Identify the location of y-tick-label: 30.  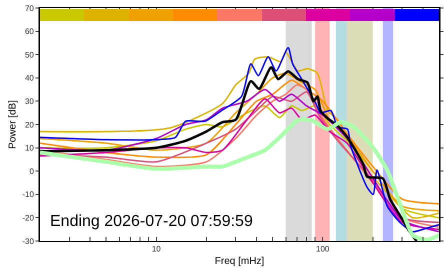
(29, 101).